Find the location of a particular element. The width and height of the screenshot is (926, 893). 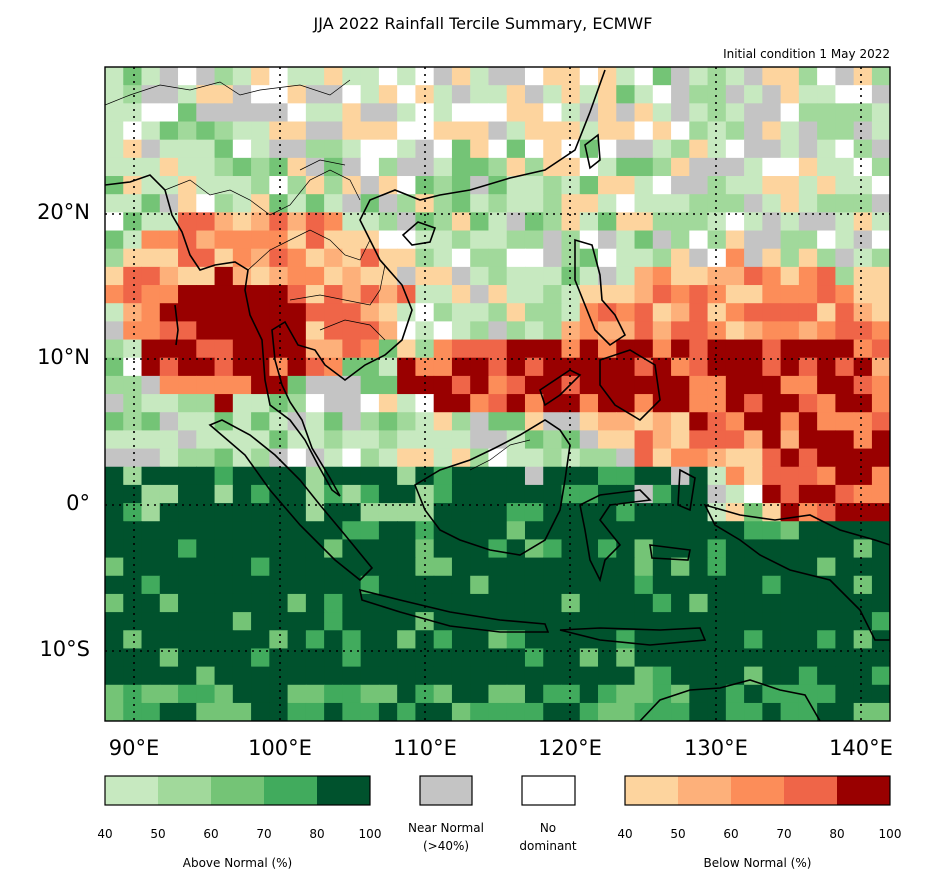

near-normal-swatch is located at coordinates (446, 790).